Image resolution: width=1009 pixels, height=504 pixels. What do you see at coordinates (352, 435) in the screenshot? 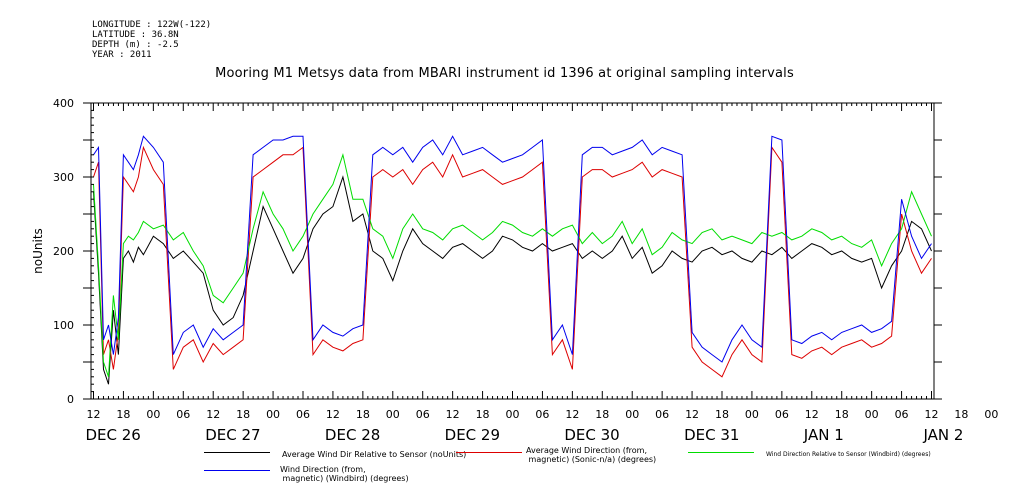
I see `day-label: DEC 28` at bounding box center [352, 435].